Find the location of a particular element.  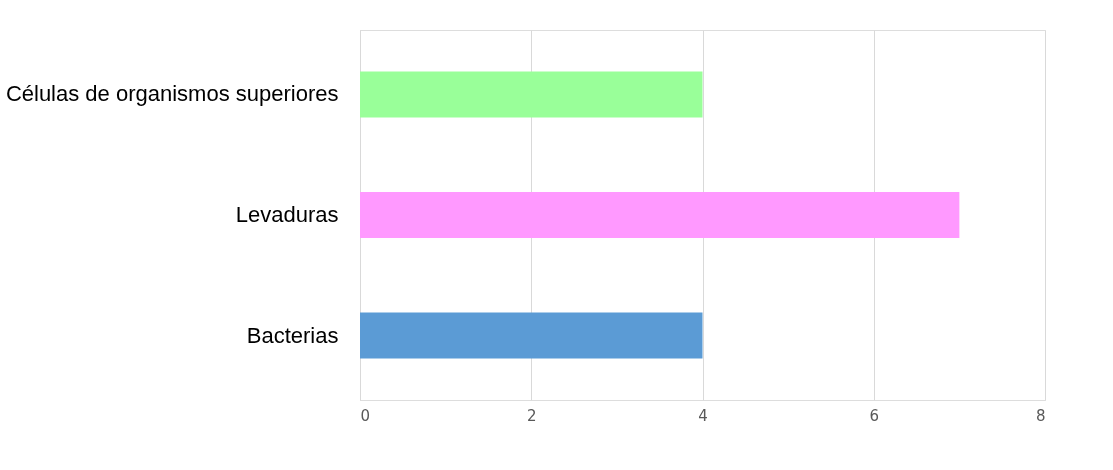

x-tick-label: 4 is located at coordinates (703, 415).